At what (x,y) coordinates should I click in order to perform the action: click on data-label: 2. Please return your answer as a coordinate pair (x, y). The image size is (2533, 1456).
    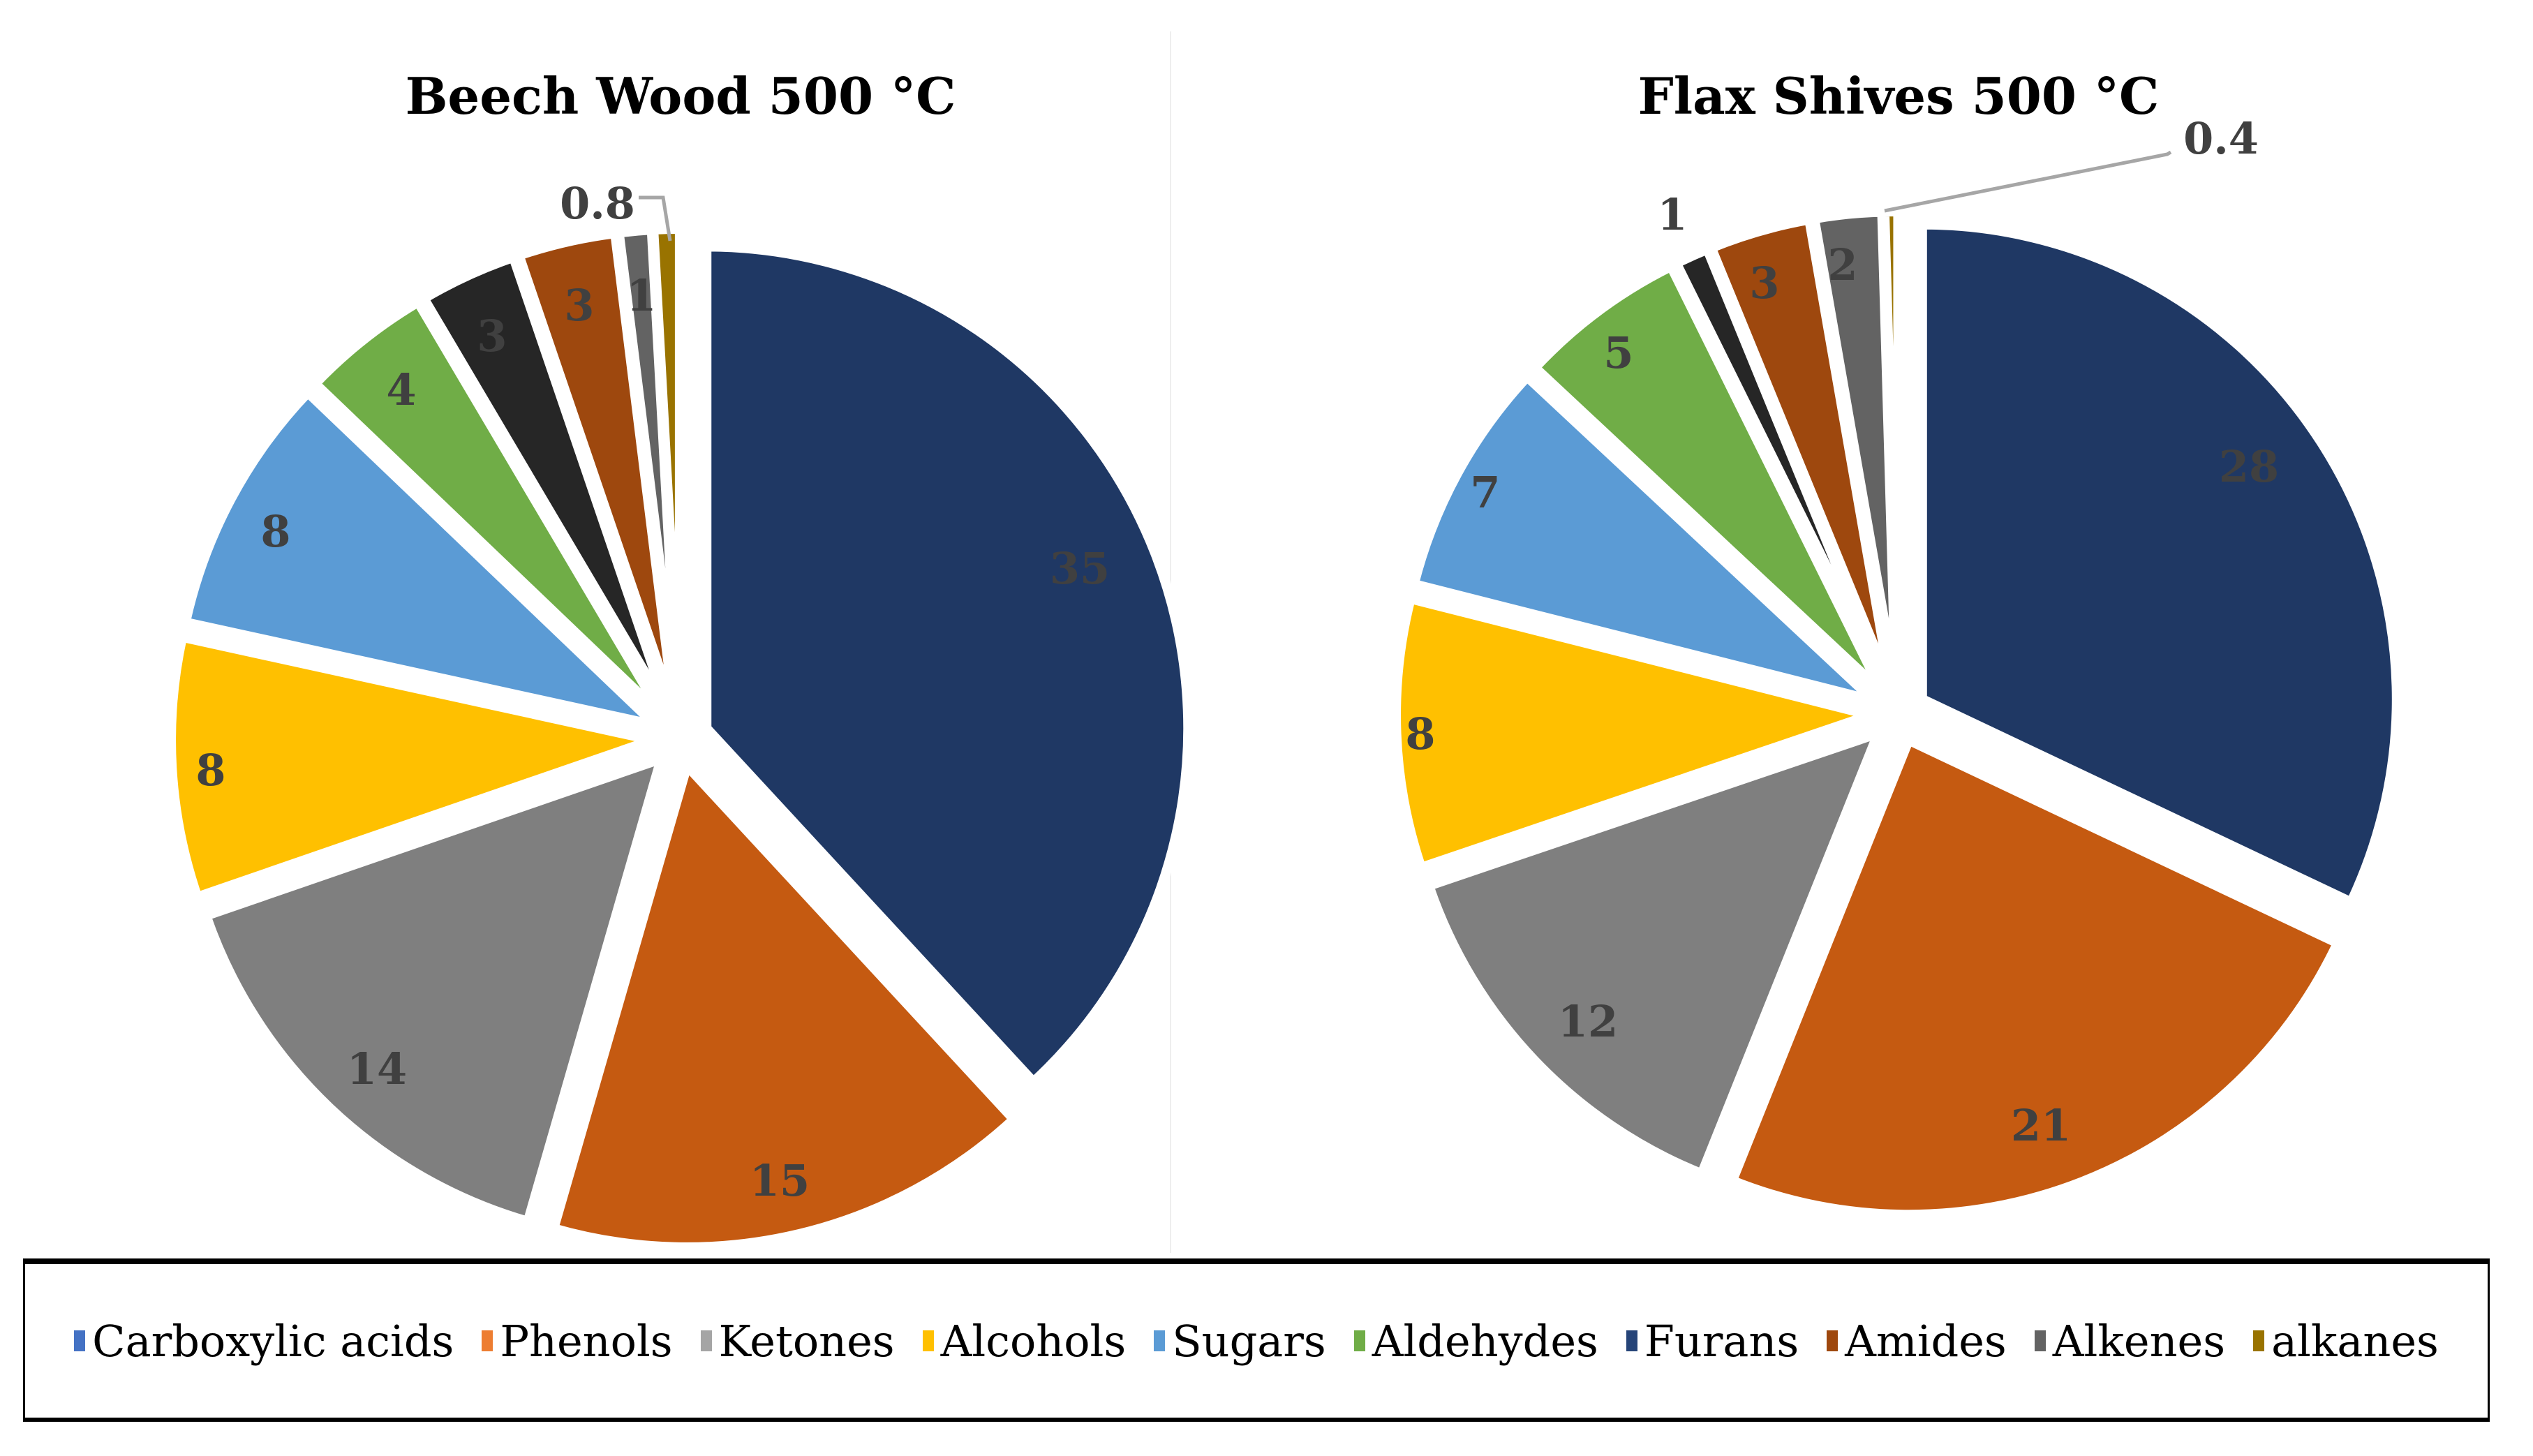
    Looking at the image, I should click on (1842, 264).